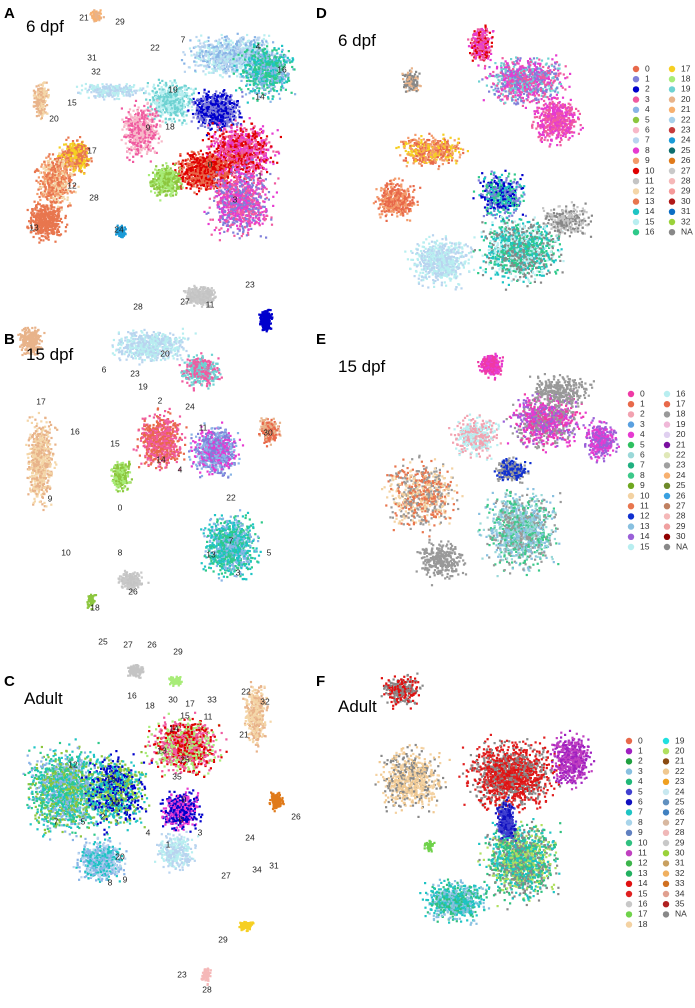  Describe the element at coordinates (647, 109) in the screenshot. I see `legend-d-entry: 4` at that location.